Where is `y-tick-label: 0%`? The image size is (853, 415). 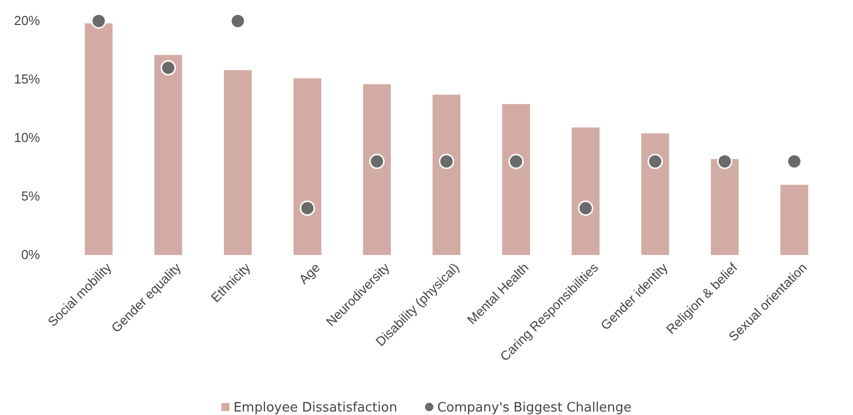
y-tick-label: 0% is located at coordinates (30, 254).